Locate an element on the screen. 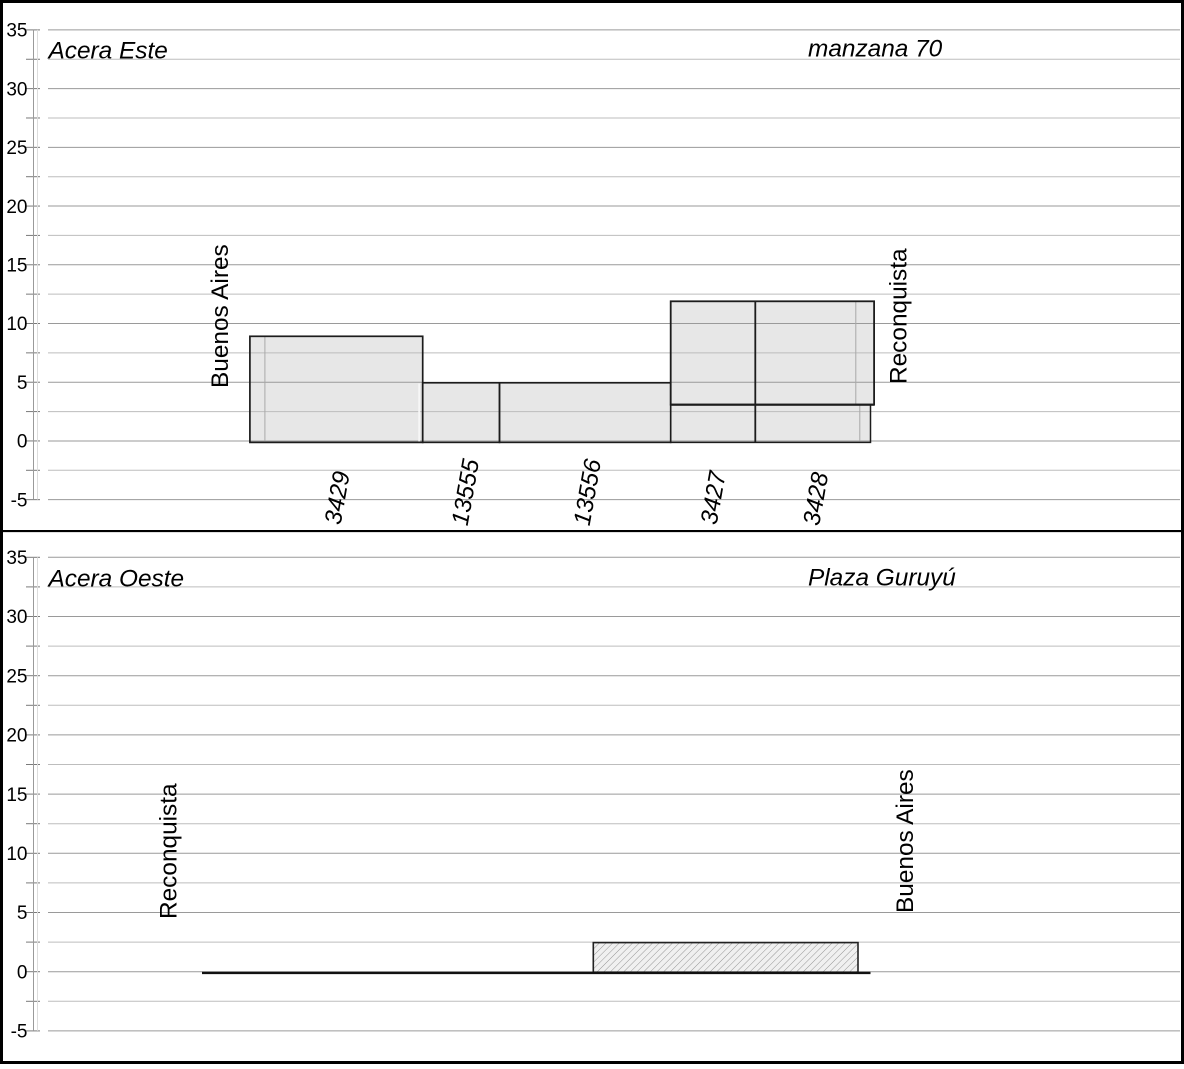 The image size is (1184, 1069). svg-text: manzana 70 is located at coordinates (875, 49).